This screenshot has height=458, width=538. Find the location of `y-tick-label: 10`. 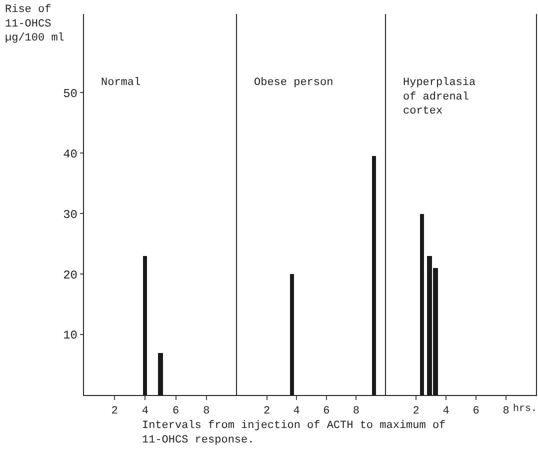

y-tick-label: 10 is located at coordinates (70, 335).